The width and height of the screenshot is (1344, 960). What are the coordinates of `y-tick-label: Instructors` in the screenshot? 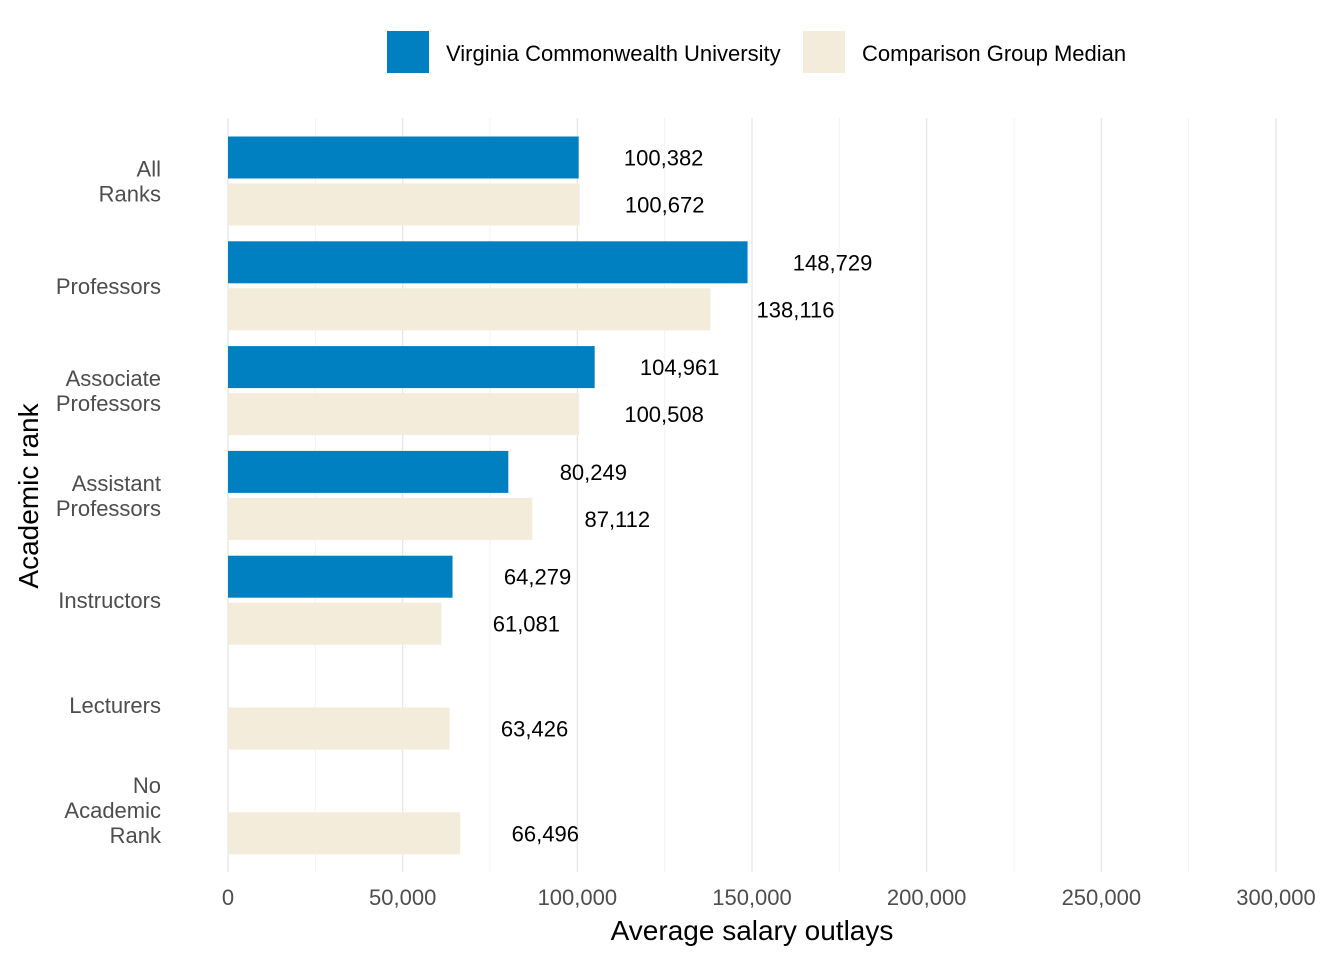 It's located at (109, 600).